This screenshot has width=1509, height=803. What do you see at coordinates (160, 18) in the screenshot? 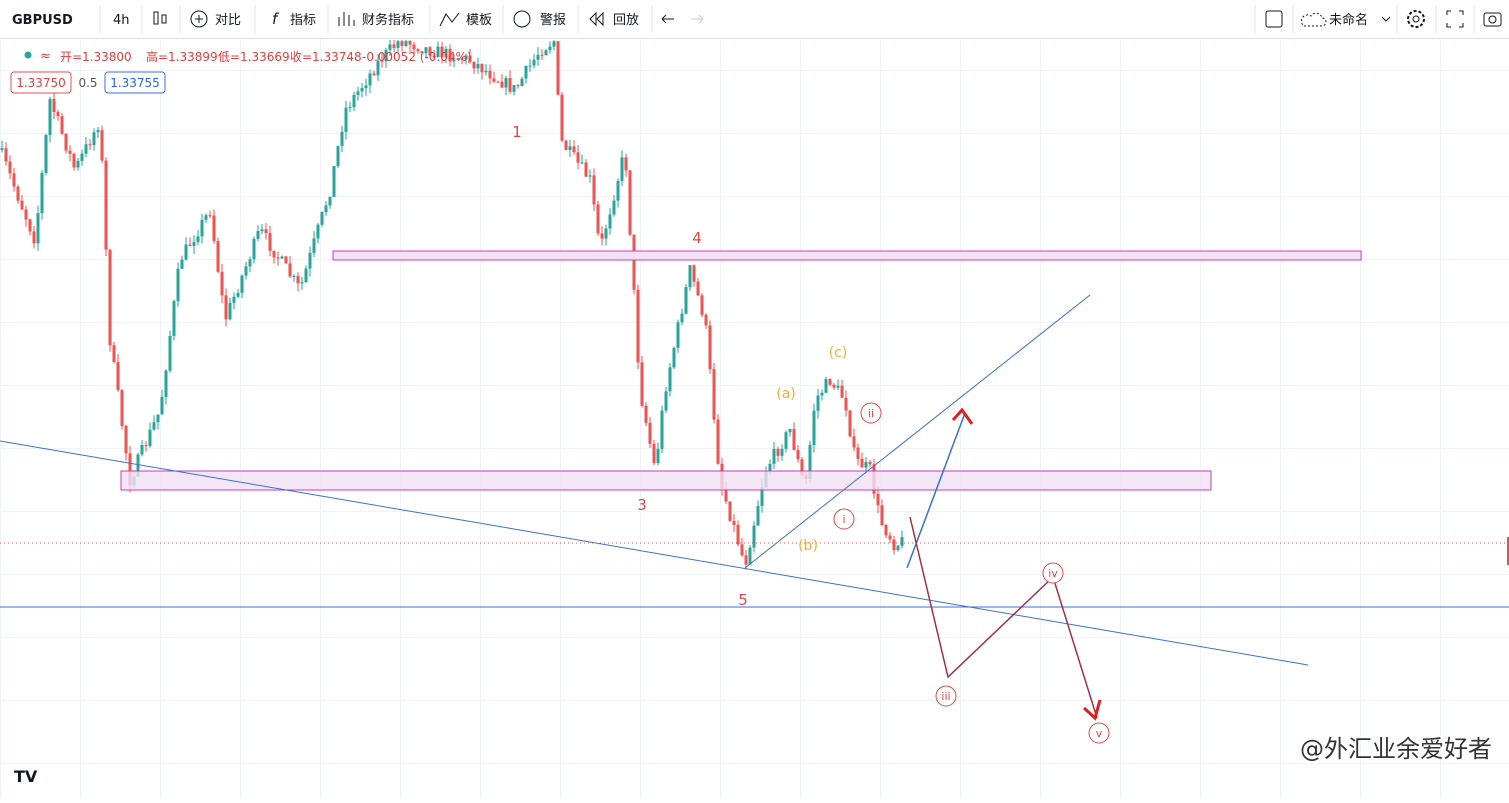
I see `chart-type-icon` at bounding box center [160, 18].